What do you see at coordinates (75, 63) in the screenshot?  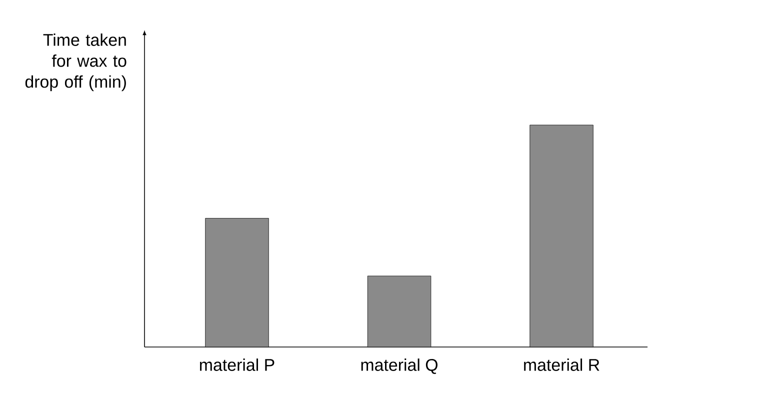 I see `y-axis-title: Time taken for wax to drop off (min)` at bounding box center [75, 63].